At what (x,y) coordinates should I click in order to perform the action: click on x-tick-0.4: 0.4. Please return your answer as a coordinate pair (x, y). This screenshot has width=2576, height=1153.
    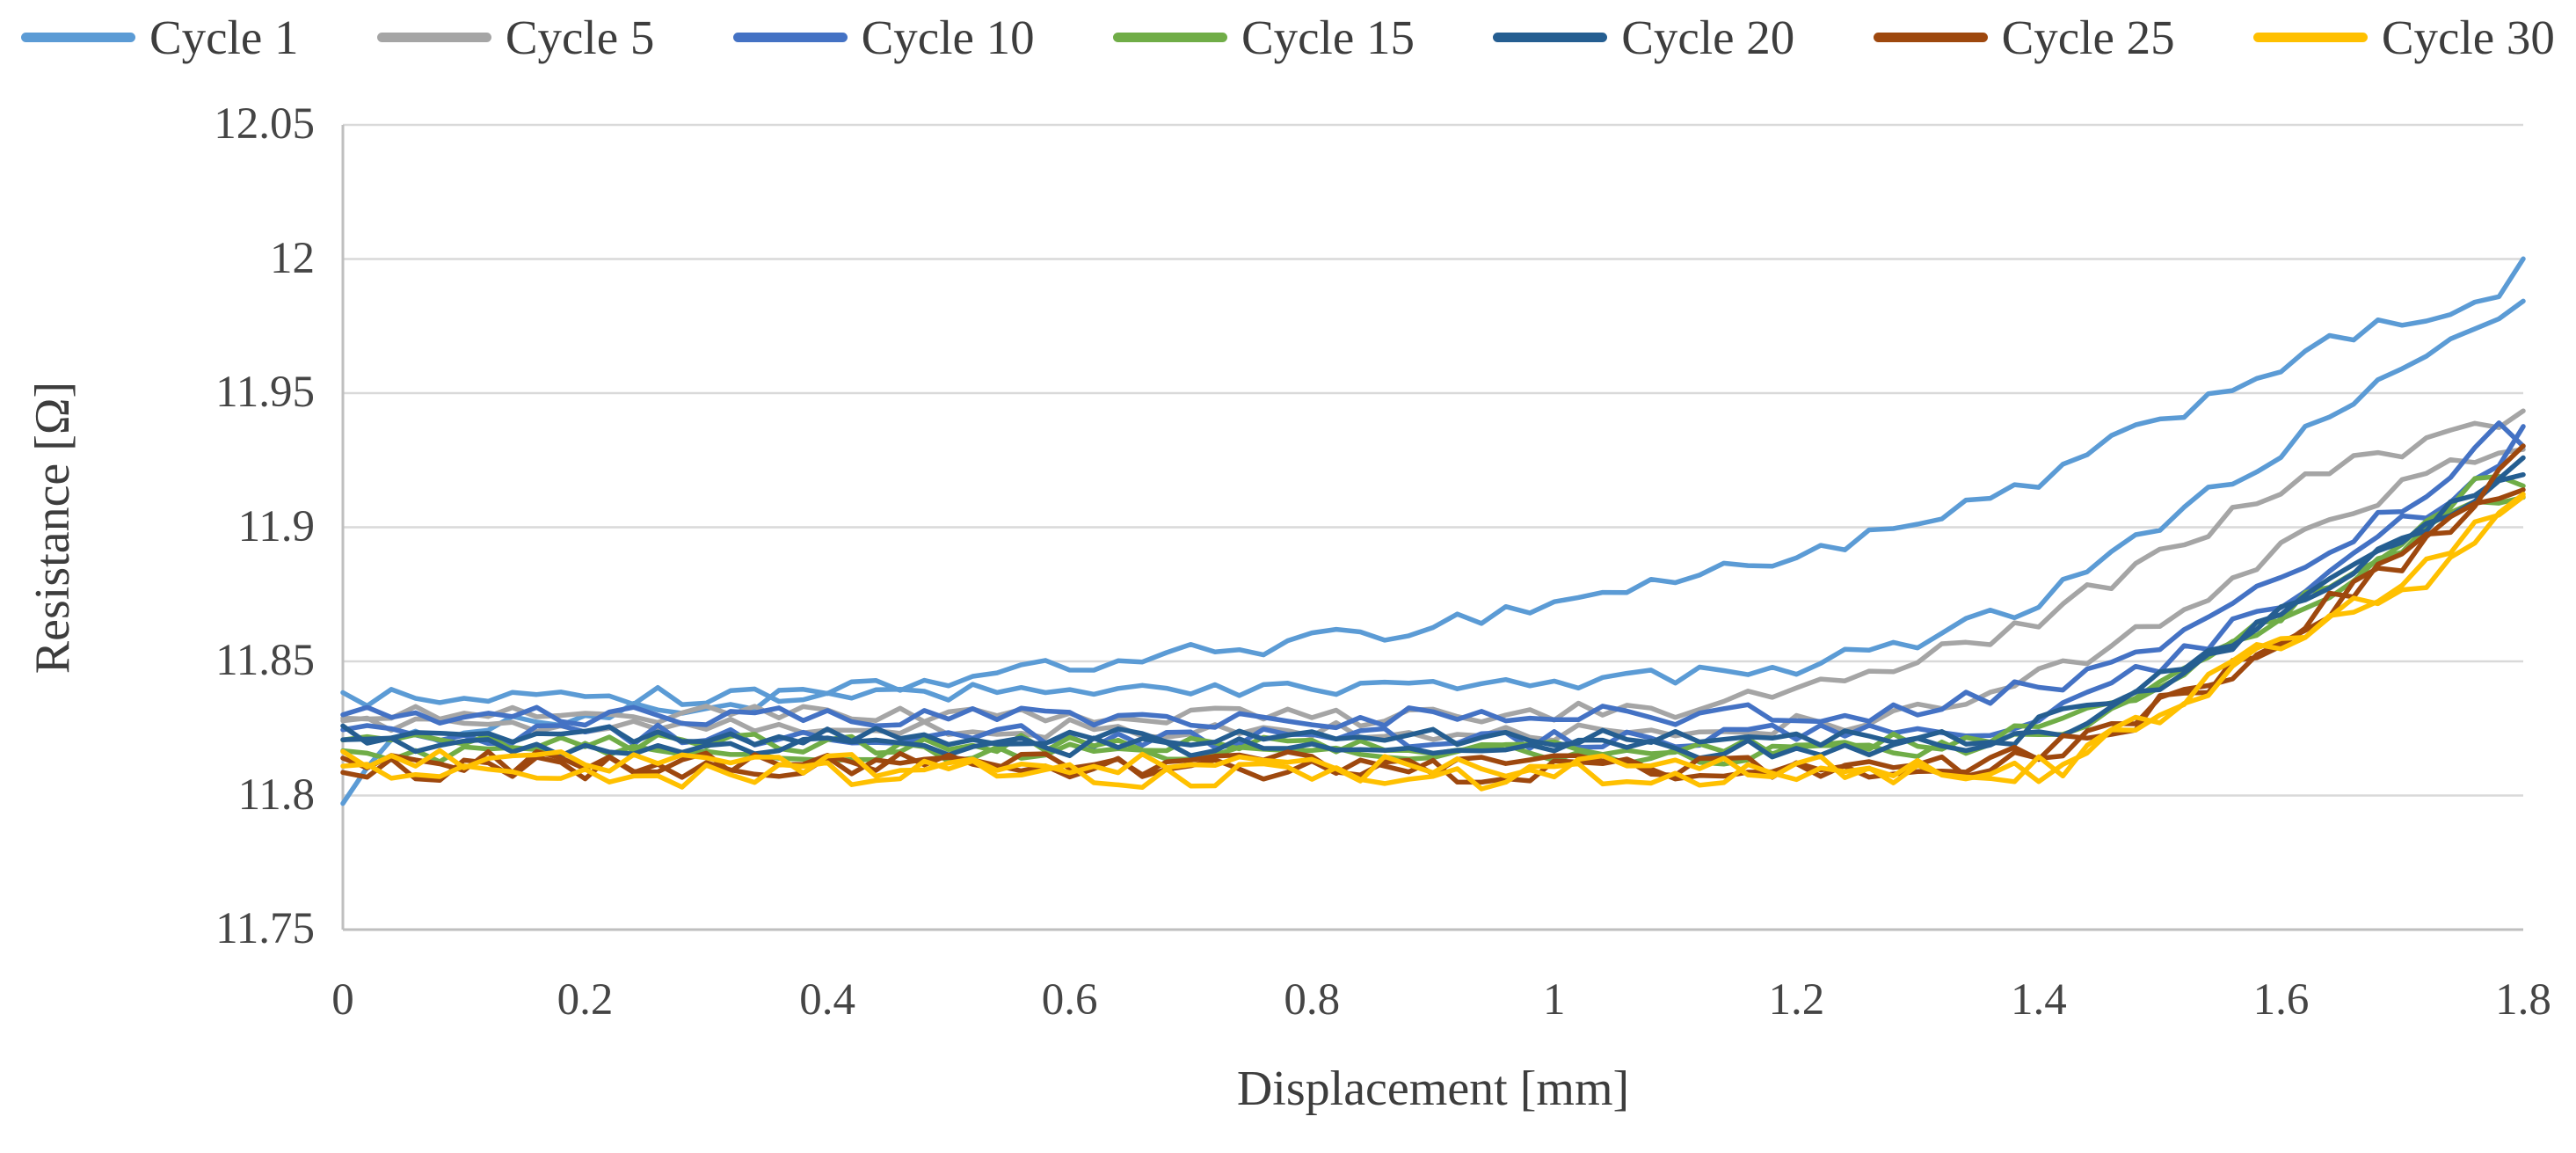
    Looking at the image, I should click on (827, 1000).